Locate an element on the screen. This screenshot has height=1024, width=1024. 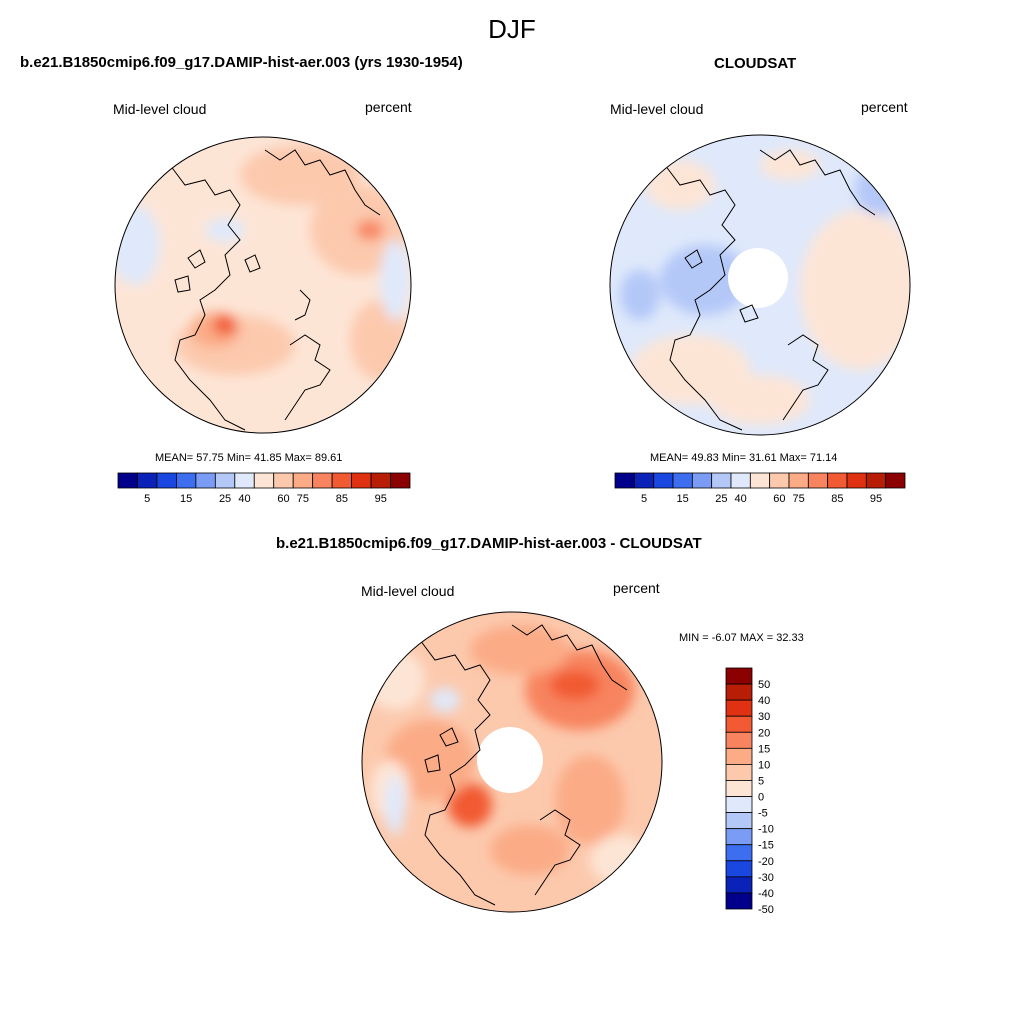
panel2-colorbar-tick-label: 95 is located at coordinates (876, 499).